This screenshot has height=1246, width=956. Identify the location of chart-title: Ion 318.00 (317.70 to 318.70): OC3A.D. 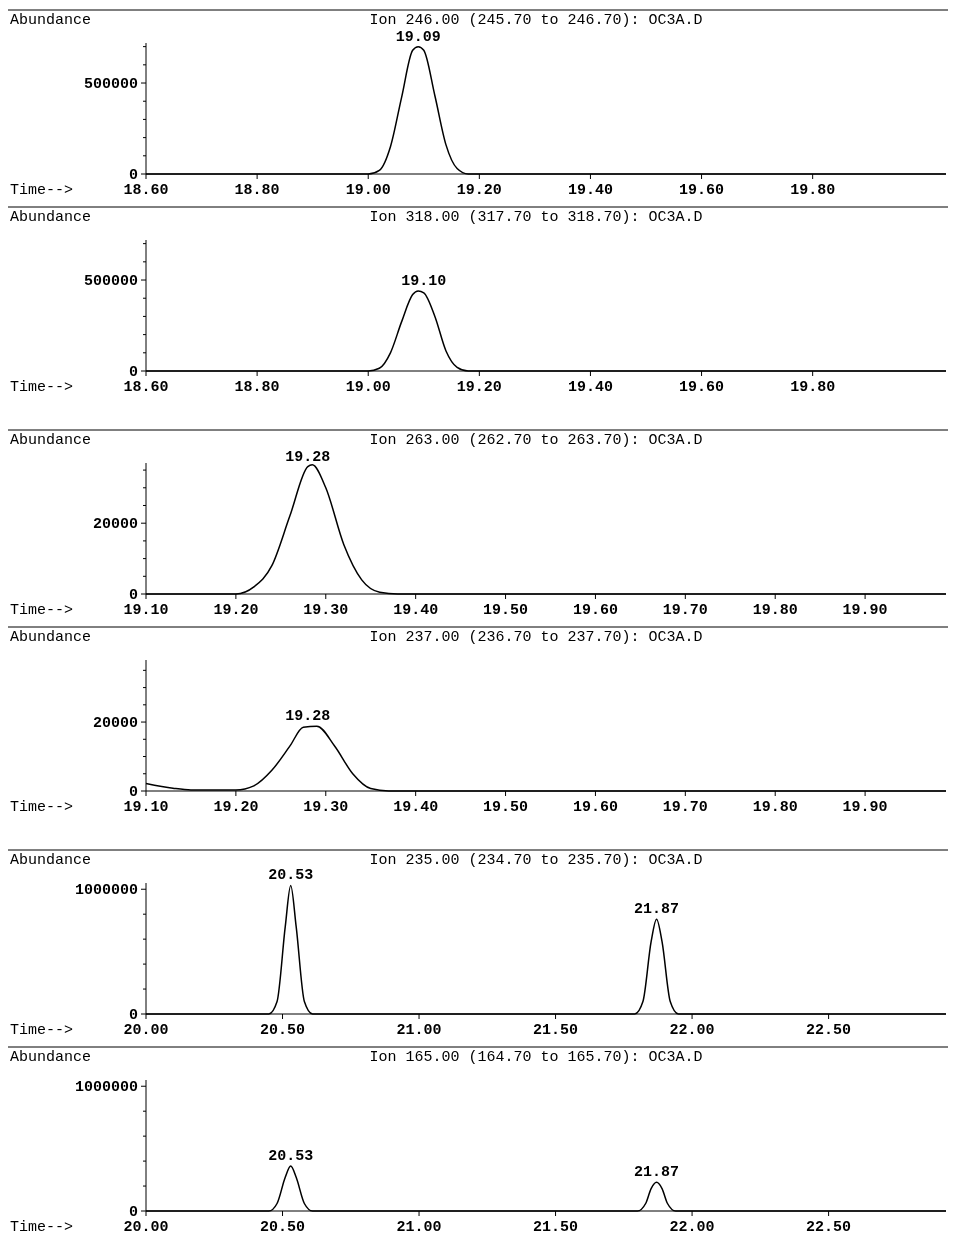
(536, 217).